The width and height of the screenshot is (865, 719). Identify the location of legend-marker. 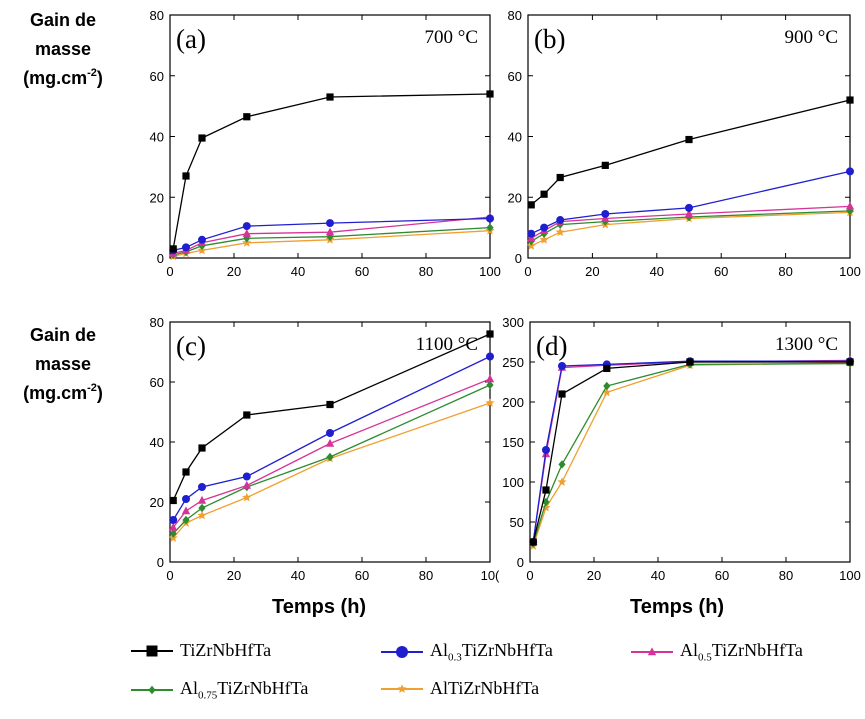
(152, 689).